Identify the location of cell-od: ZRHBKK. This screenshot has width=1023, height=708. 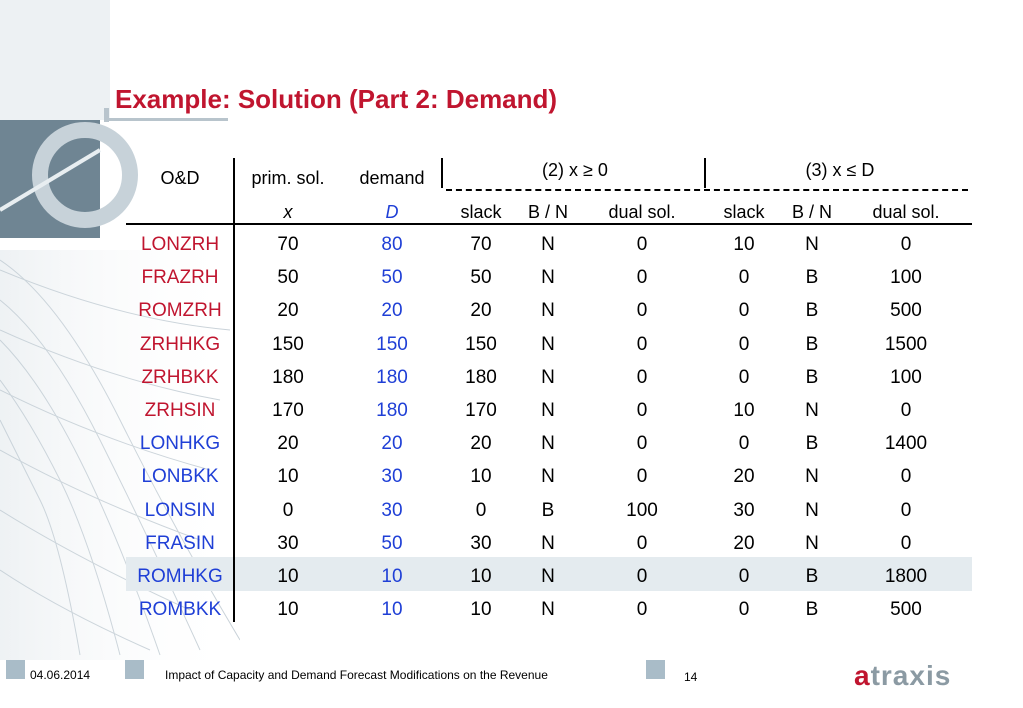
(180, 377).